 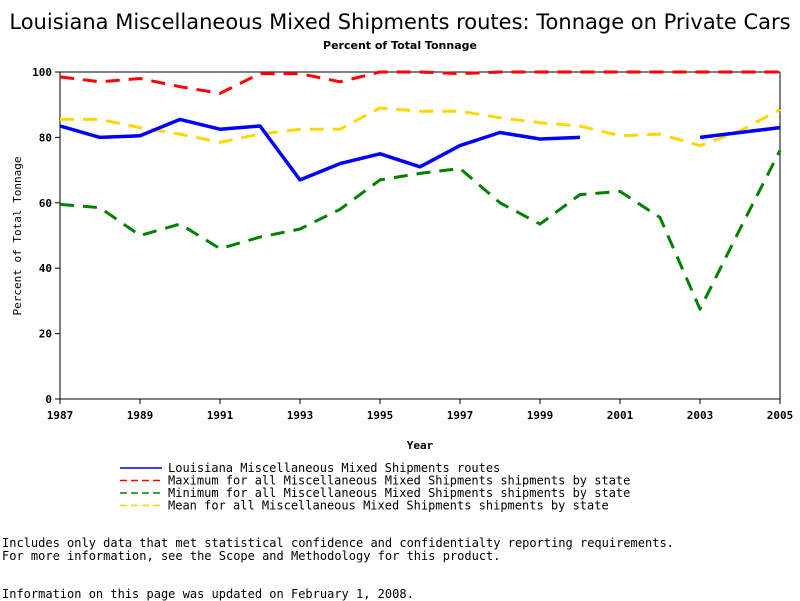 What do you see at coordinates (420, 445) in the screenshot?
I see `x-axis-label: Year` at bounding box center [420, 445].